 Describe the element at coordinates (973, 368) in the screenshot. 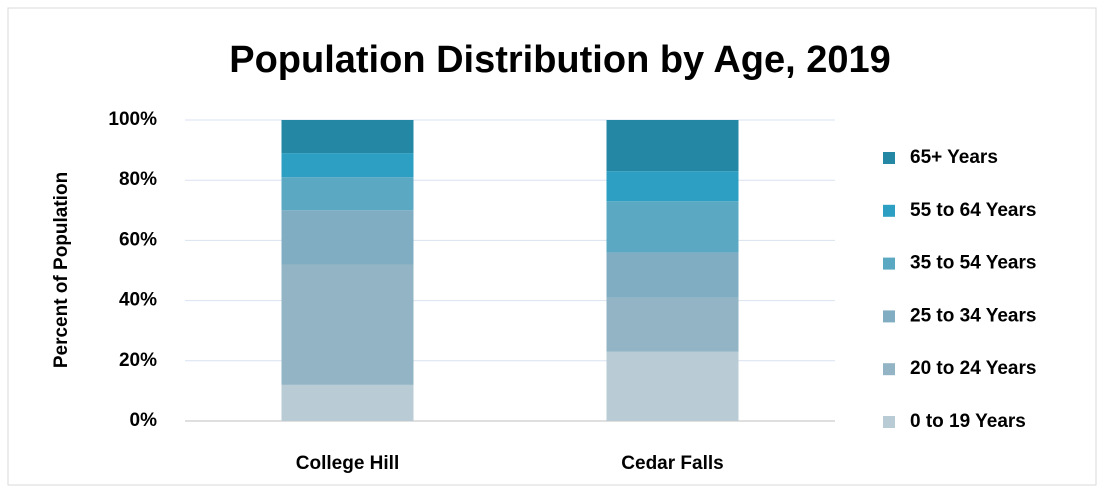

I see `legend-label: 20 to 24 Years` at that location.